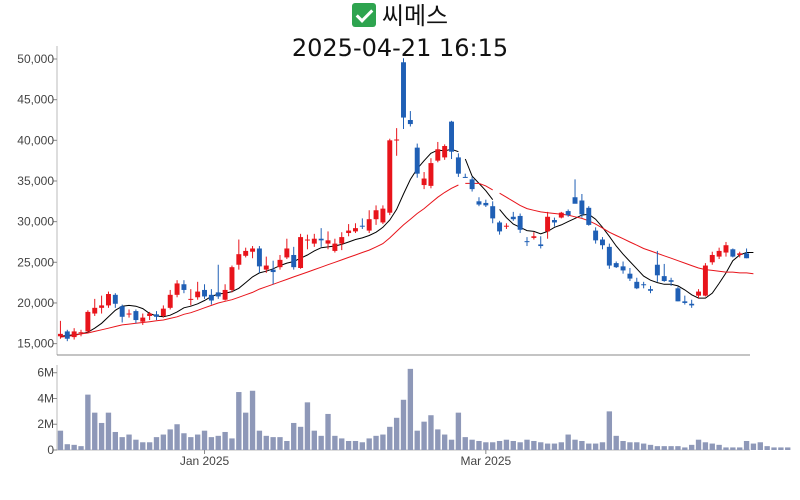 The height and width of the screenshot is (500, 800). I want to click on price-y-tick-label: 15,000, so click(35, 344).